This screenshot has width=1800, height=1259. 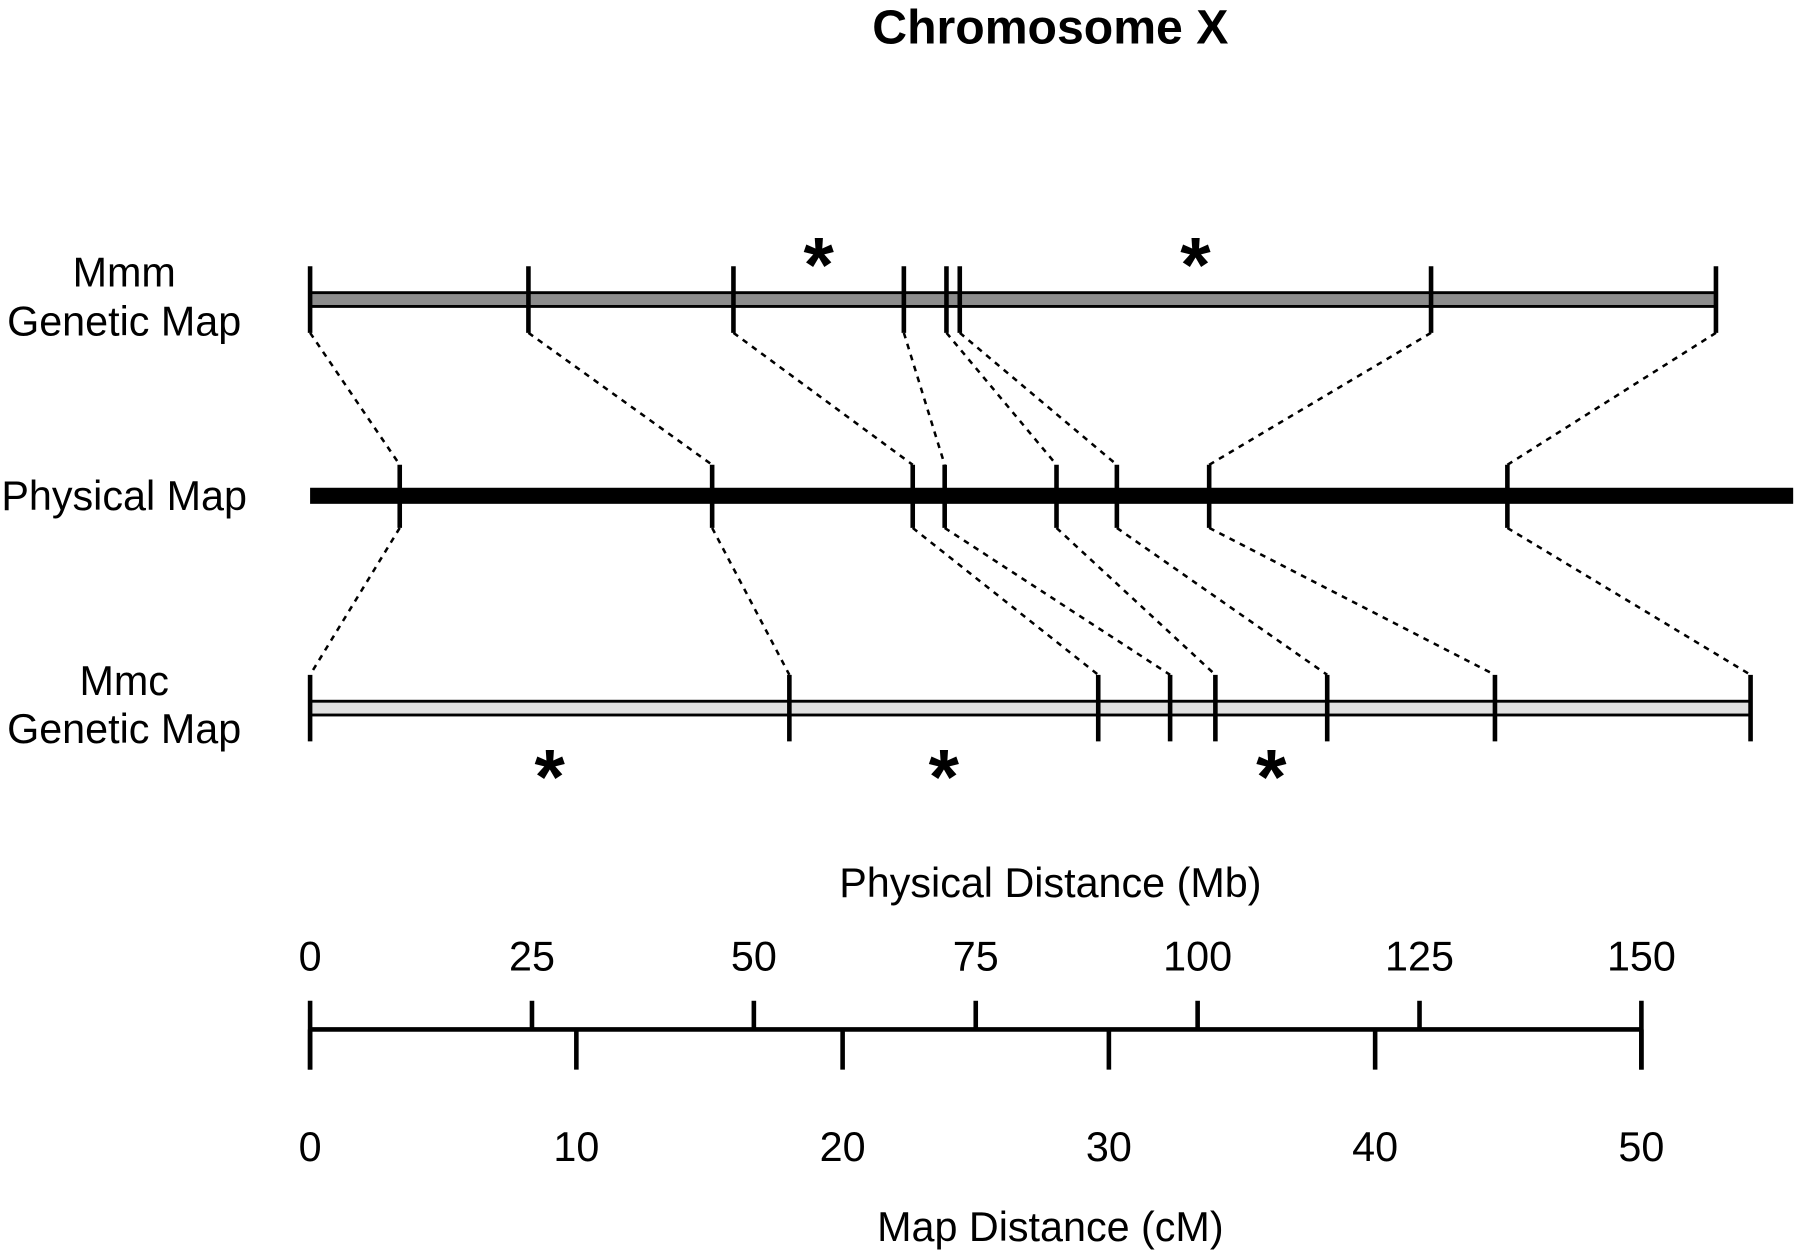 I want to click on x-tick-label: 100, so click(x=1197, y=956).